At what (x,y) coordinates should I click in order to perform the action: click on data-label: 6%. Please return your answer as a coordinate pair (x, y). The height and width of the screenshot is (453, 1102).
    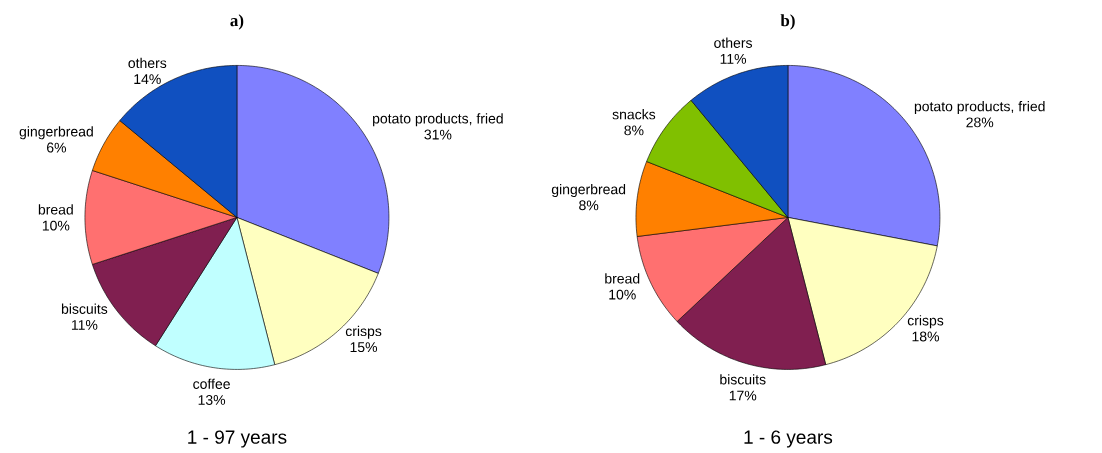
    Looking at the image, I should click on (57, 147).